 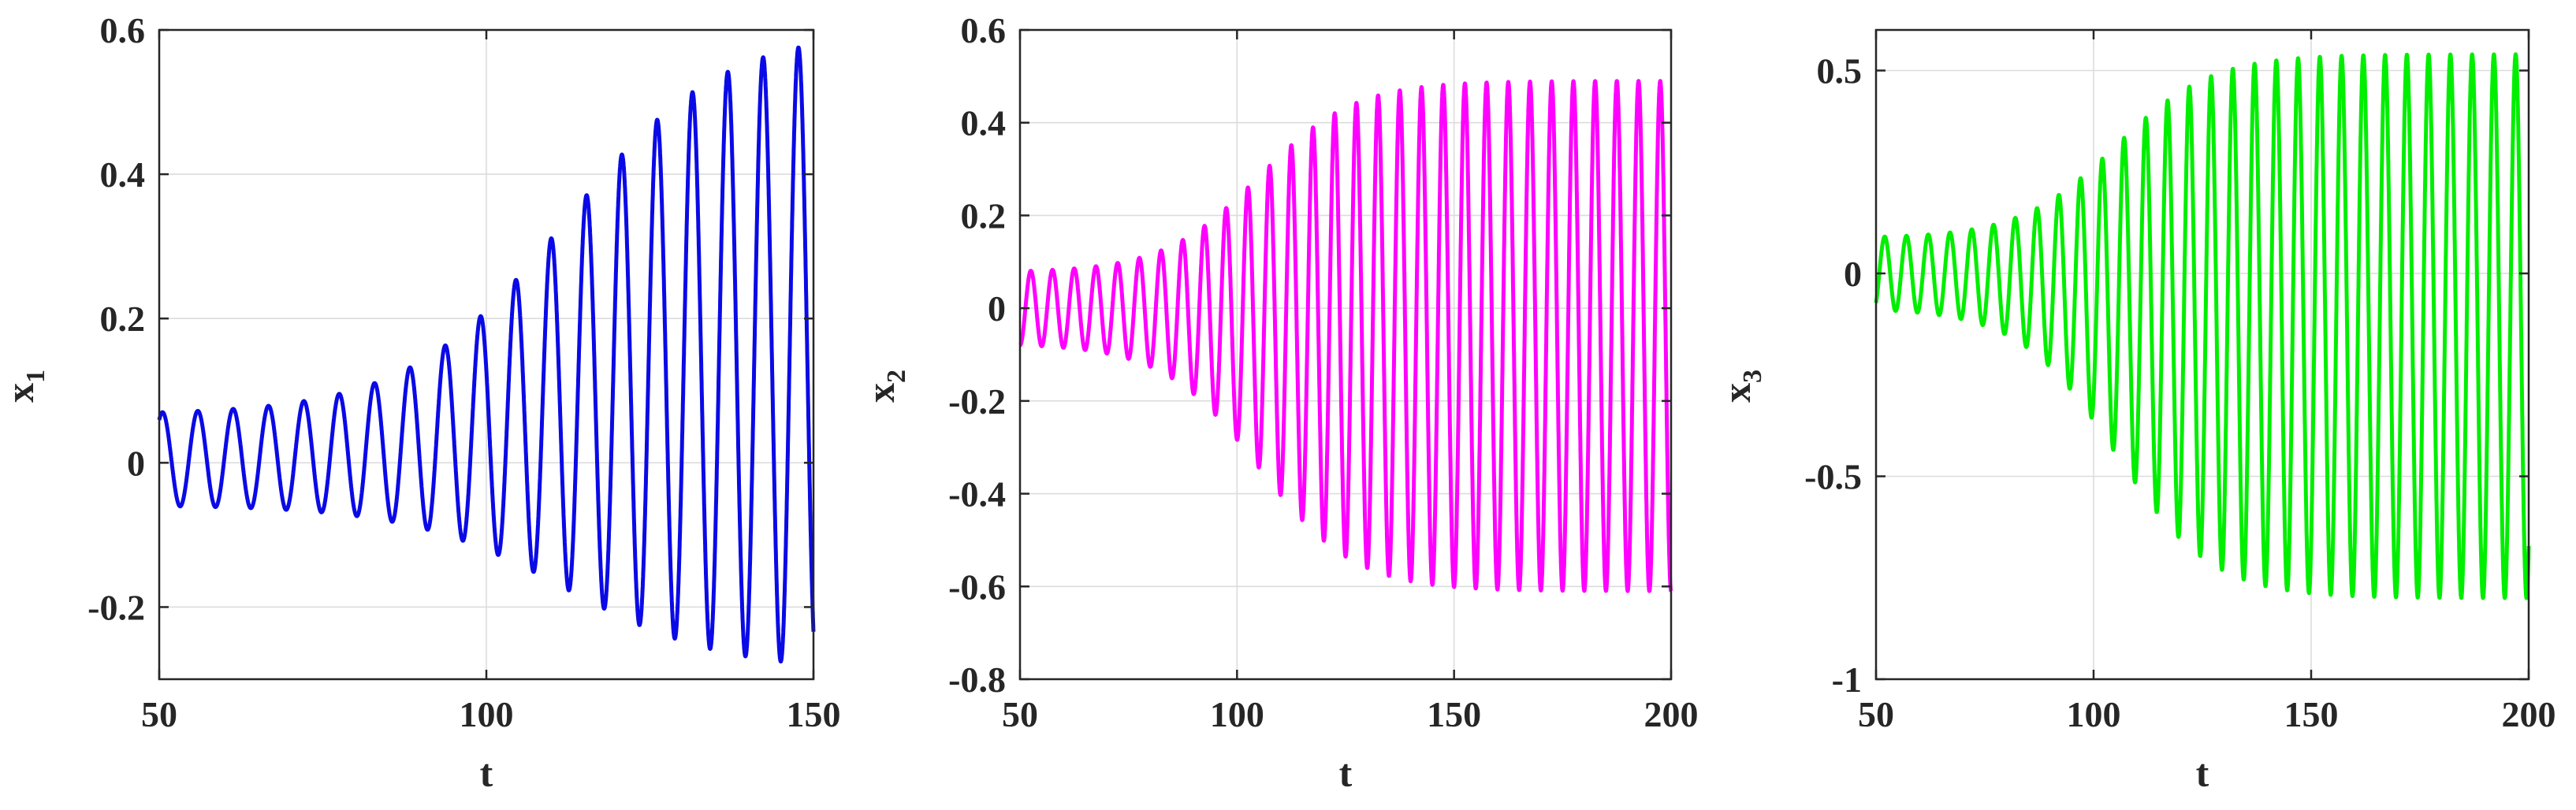 I want to click on y-tick-label: 0.5, so click(x=1840, y=71).